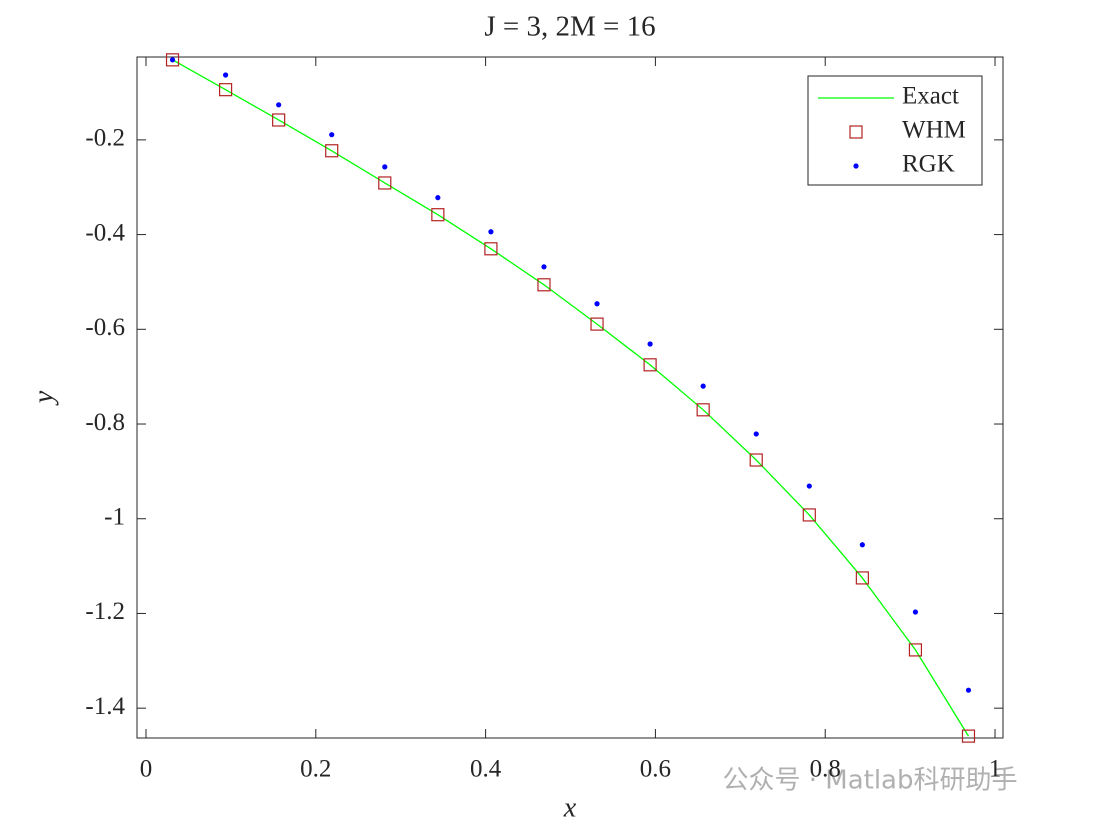  I want to click on y-tick-label: -0.6, so click(105, 327).